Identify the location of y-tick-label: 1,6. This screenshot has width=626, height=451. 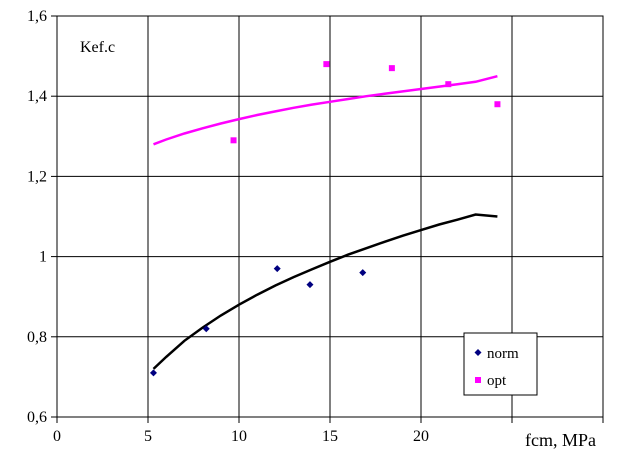
(37, 16).